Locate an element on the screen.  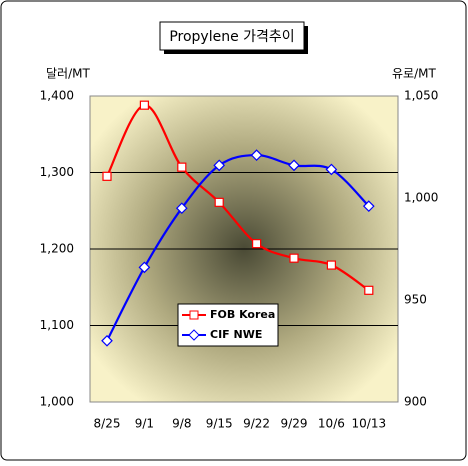
chart-title: Propylene 가격추이 is located at coordinates (231, 37).